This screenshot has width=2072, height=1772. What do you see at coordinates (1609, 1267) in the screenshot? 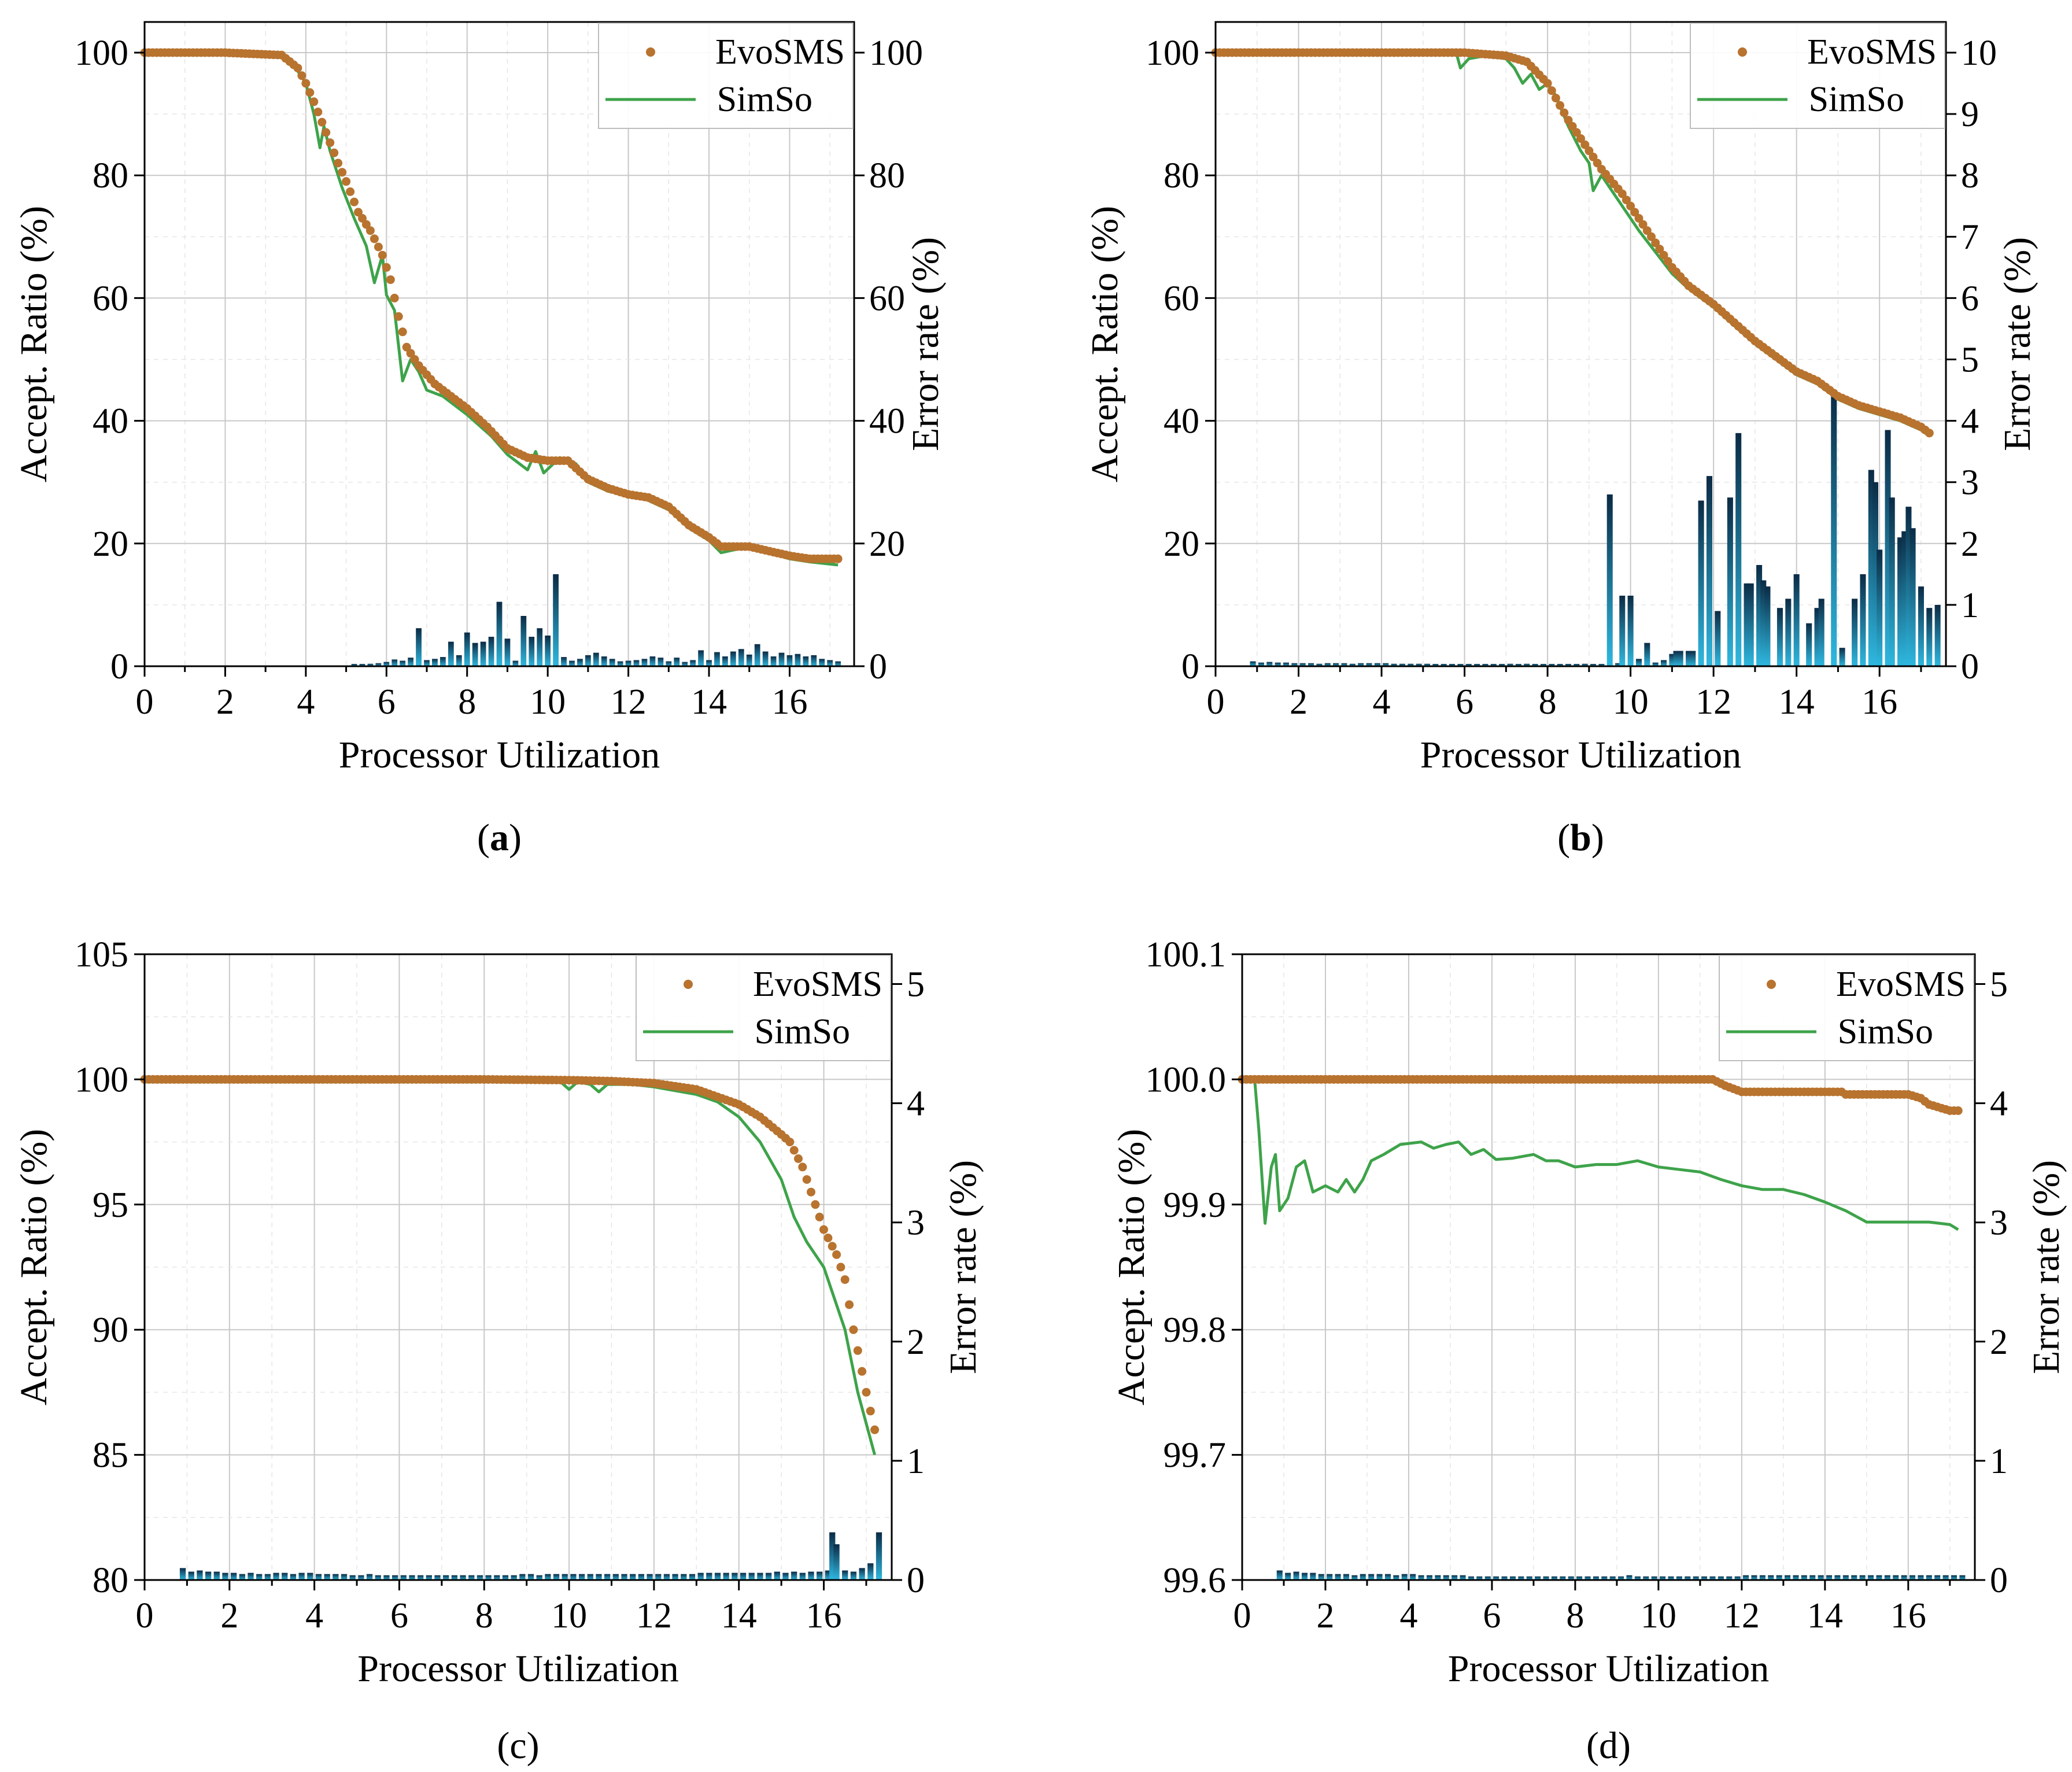
I see `grid` at bounding box center [1609, 1267].